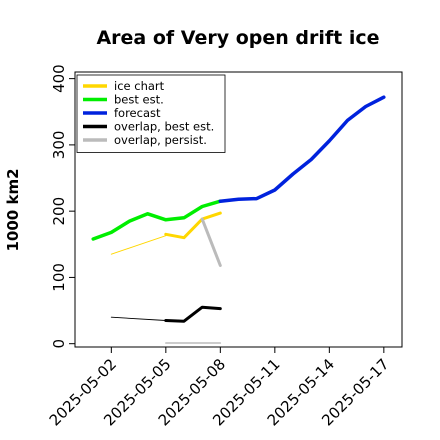 The image size is (440, 440). I want to click on legend-label-2: forecast, so click(137, 113).